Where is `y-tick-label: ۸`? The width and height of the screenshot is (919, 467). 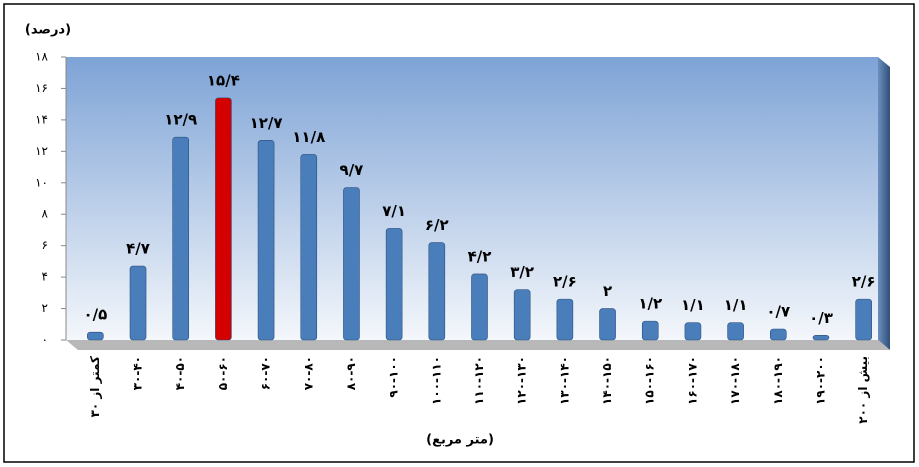 y-tick-label: ۸ is located at coordinates (45, 214).